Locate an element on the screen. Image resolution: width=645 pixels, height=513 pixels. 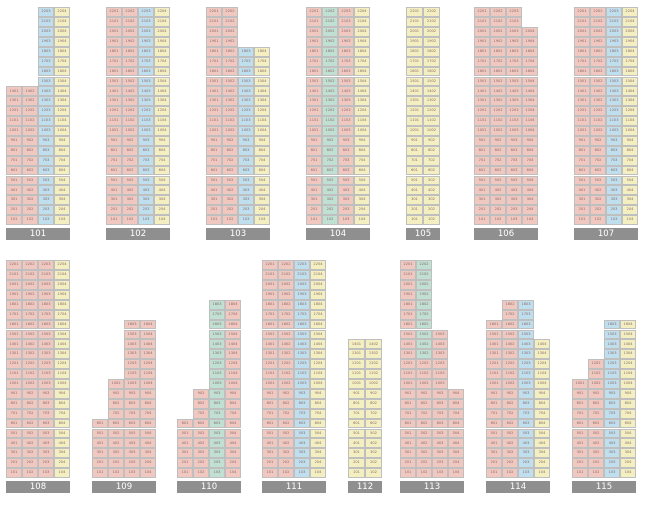
unit-cell: 601 is located at coordinates (356, 423).